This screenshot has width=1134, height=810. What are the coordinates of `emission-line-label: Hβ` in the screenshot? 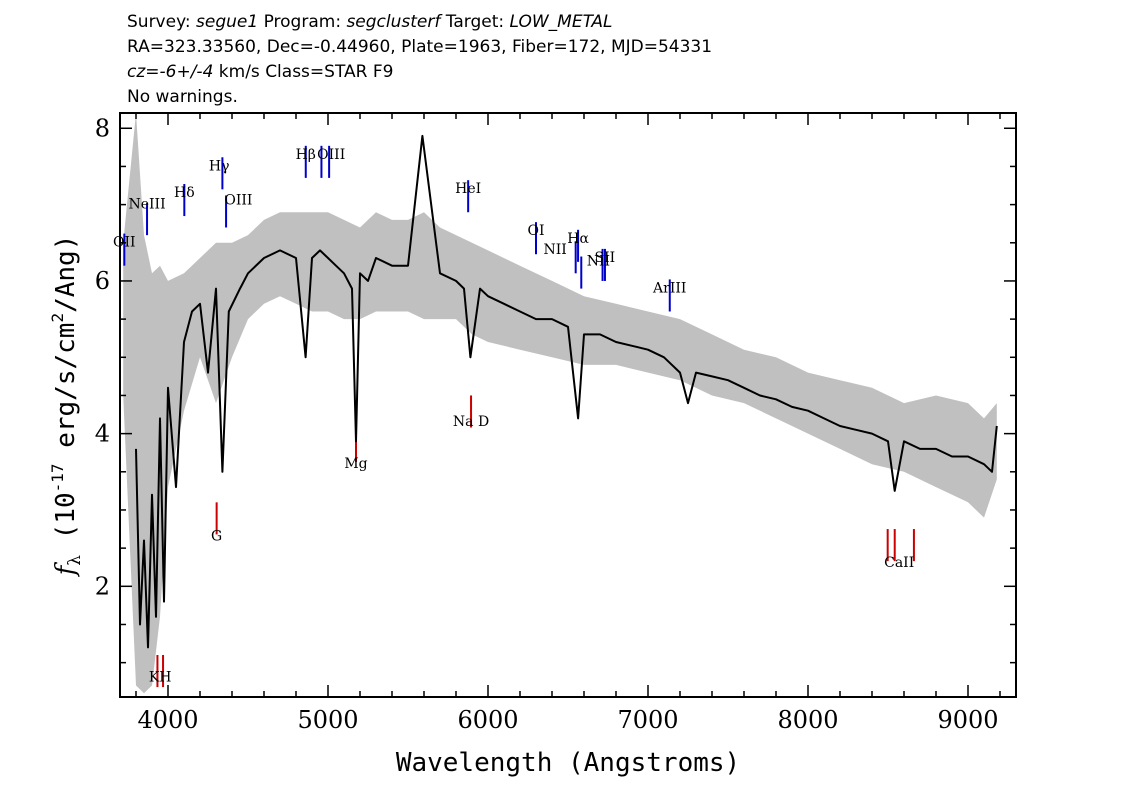 It's located at (306, 155).